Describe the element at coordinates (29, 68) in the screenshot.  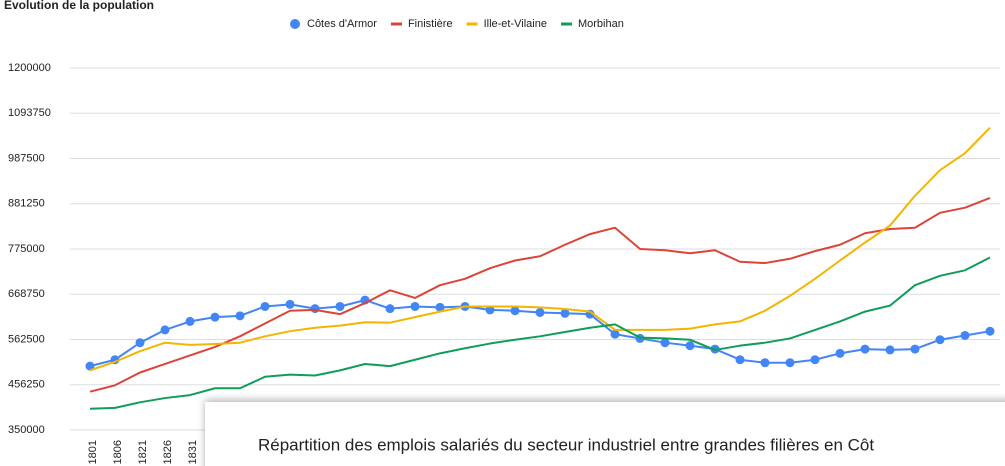
I see `y-tick-label: 1200000` at that location.